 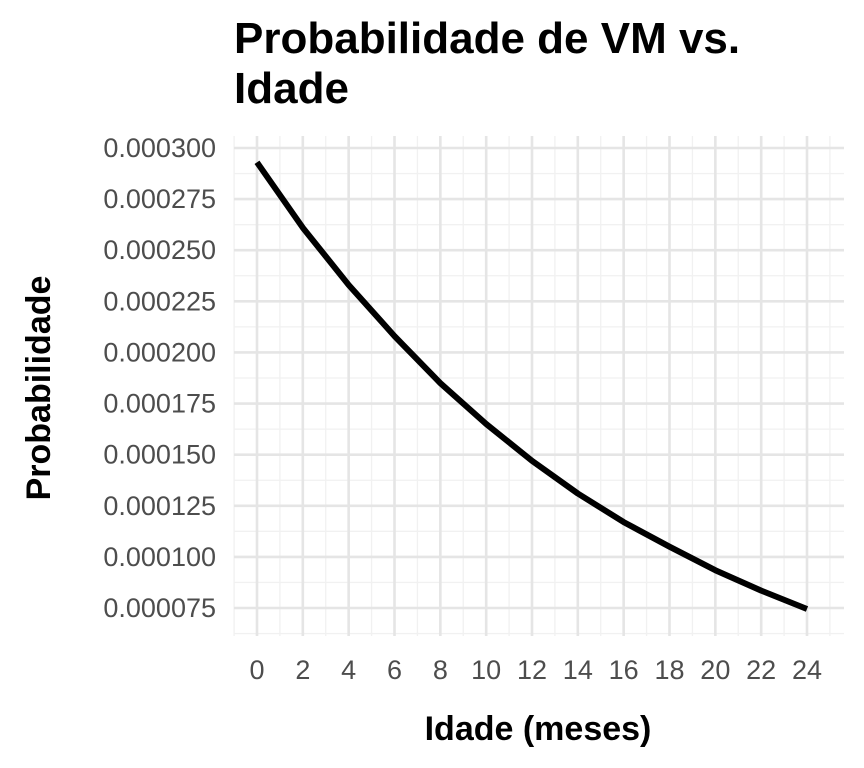 I want to click on y-tick-label: 0.000100, so click(x=159, y=557).